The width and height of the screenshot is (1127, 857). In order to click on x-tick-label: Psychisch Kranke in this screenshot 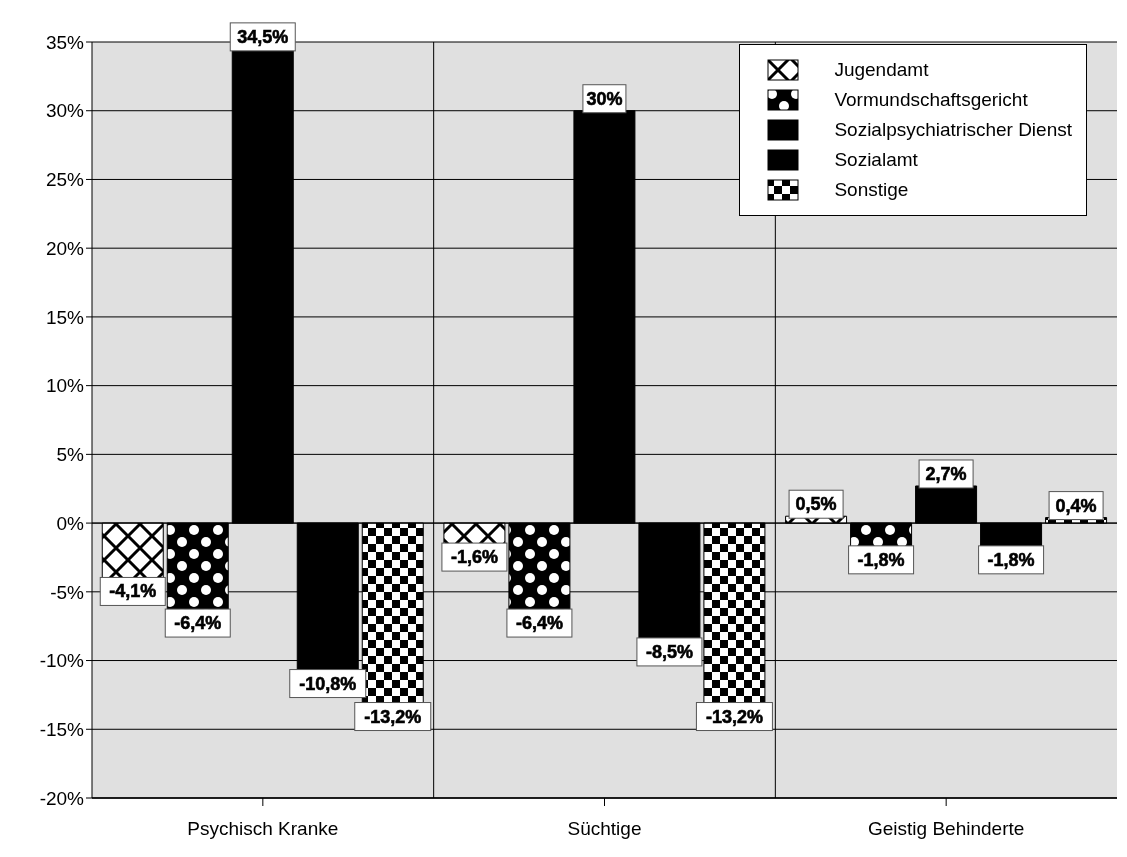, I will do `click(263, 829)`.